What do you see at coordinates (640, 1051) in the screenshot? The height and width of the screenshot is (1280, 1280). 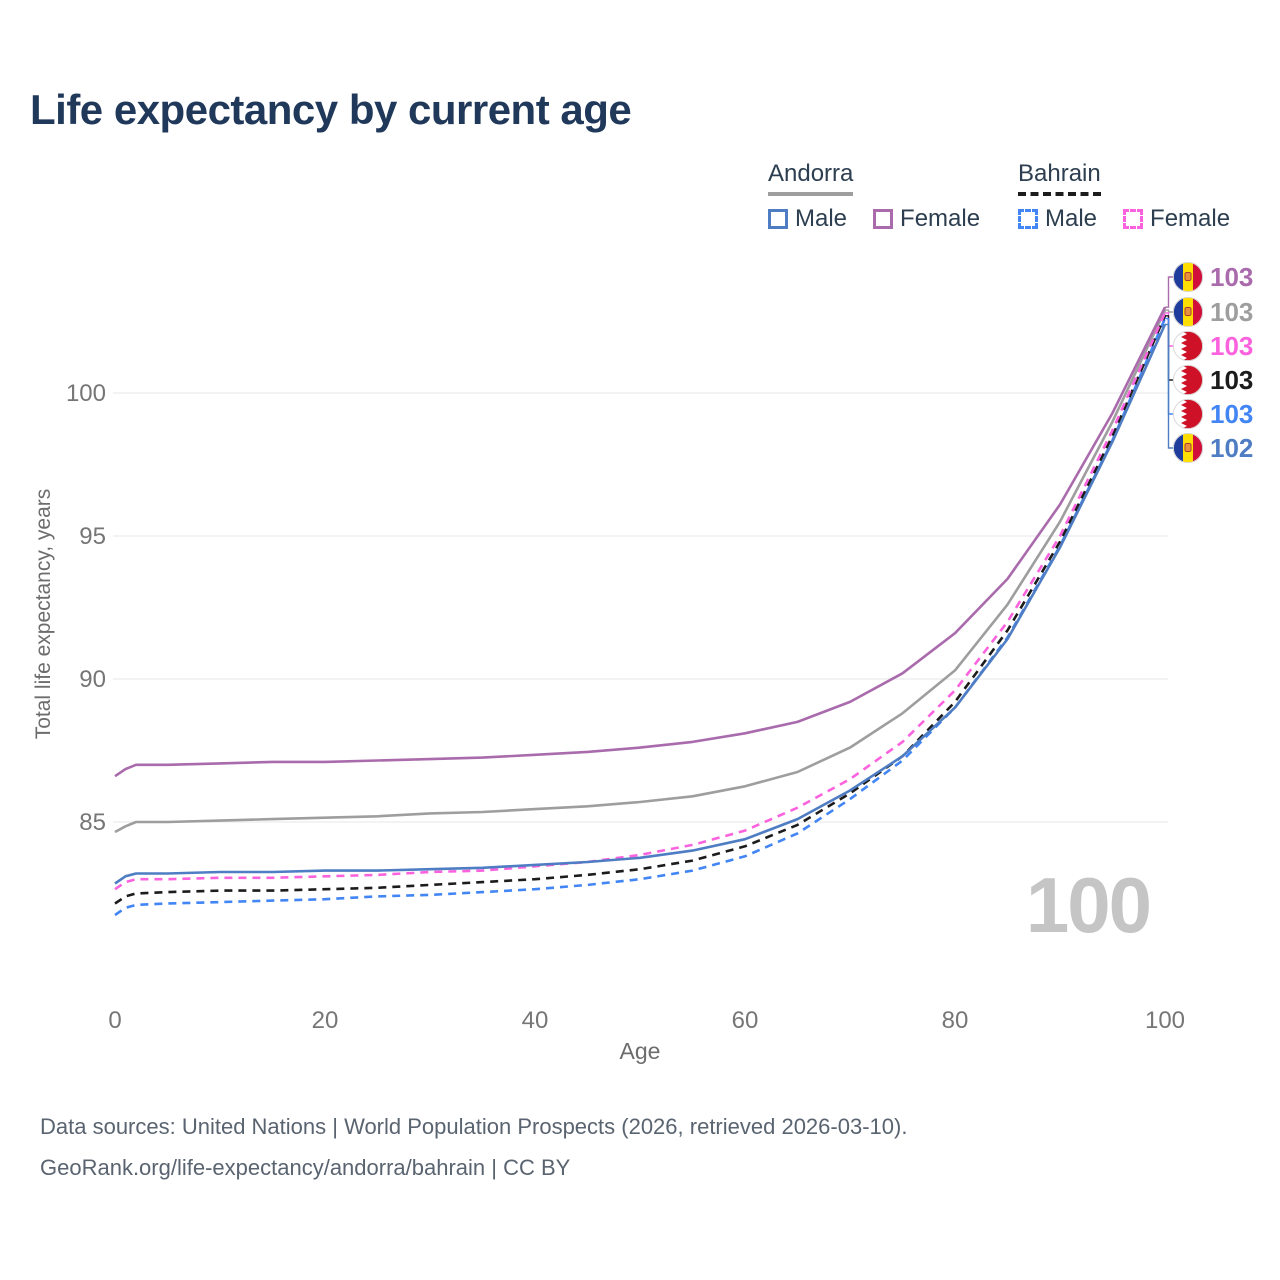 I see `x-axis-title: Age` at bounding box center [640, 1051].